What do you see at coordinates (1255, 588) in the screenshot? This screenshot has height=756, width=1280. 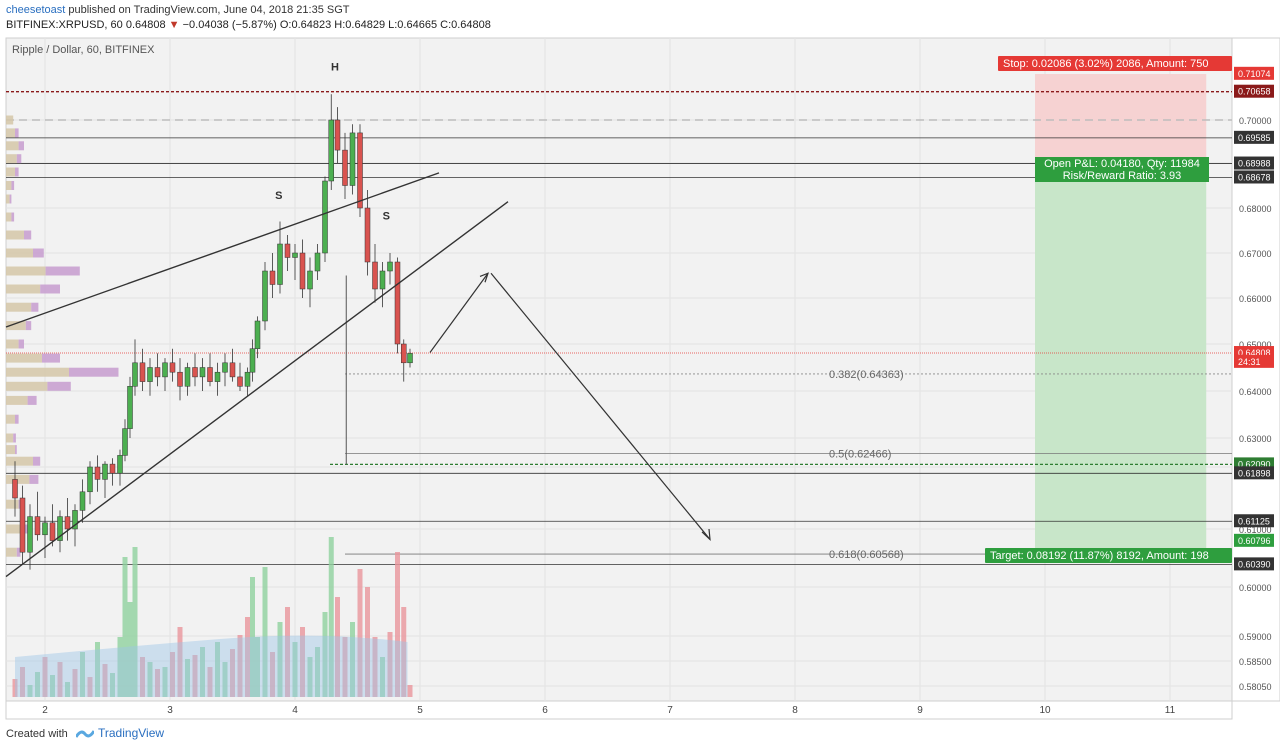 I see `y-tick-label: 0.60000` at bounding box center [1255, 588].